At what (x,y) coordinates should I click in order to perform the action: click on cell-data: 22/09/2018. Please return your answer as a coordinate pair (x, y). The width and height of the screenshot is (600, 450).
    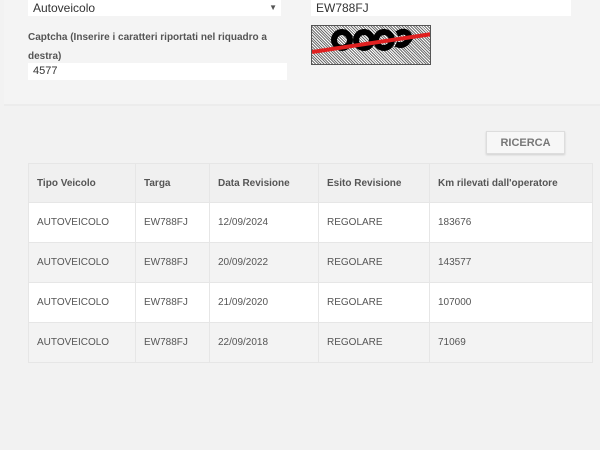
    Looking at the image, I should click on (264, 342).